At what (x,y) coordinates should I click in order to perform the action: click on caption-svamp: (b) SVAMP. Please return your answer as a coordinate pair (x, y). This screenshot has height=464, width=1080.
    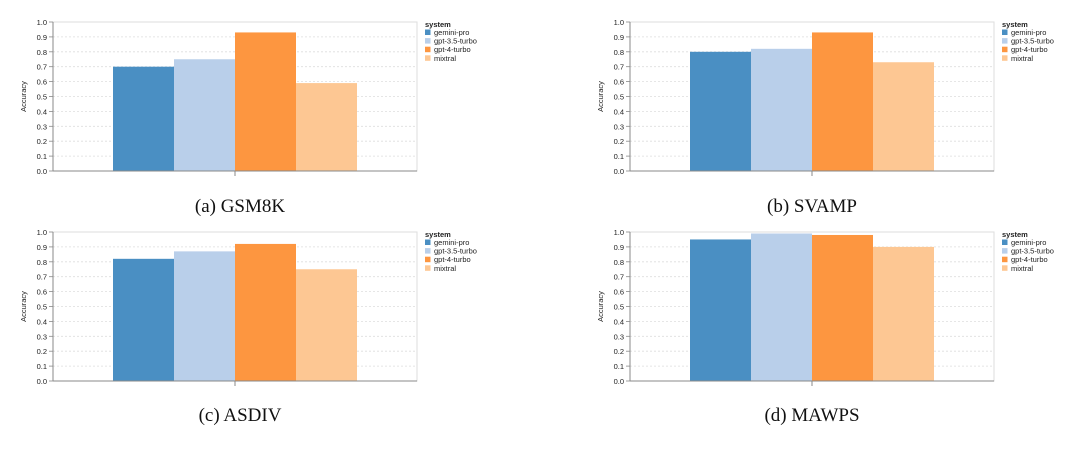
    Looking at the image, I should click on (812, 206).